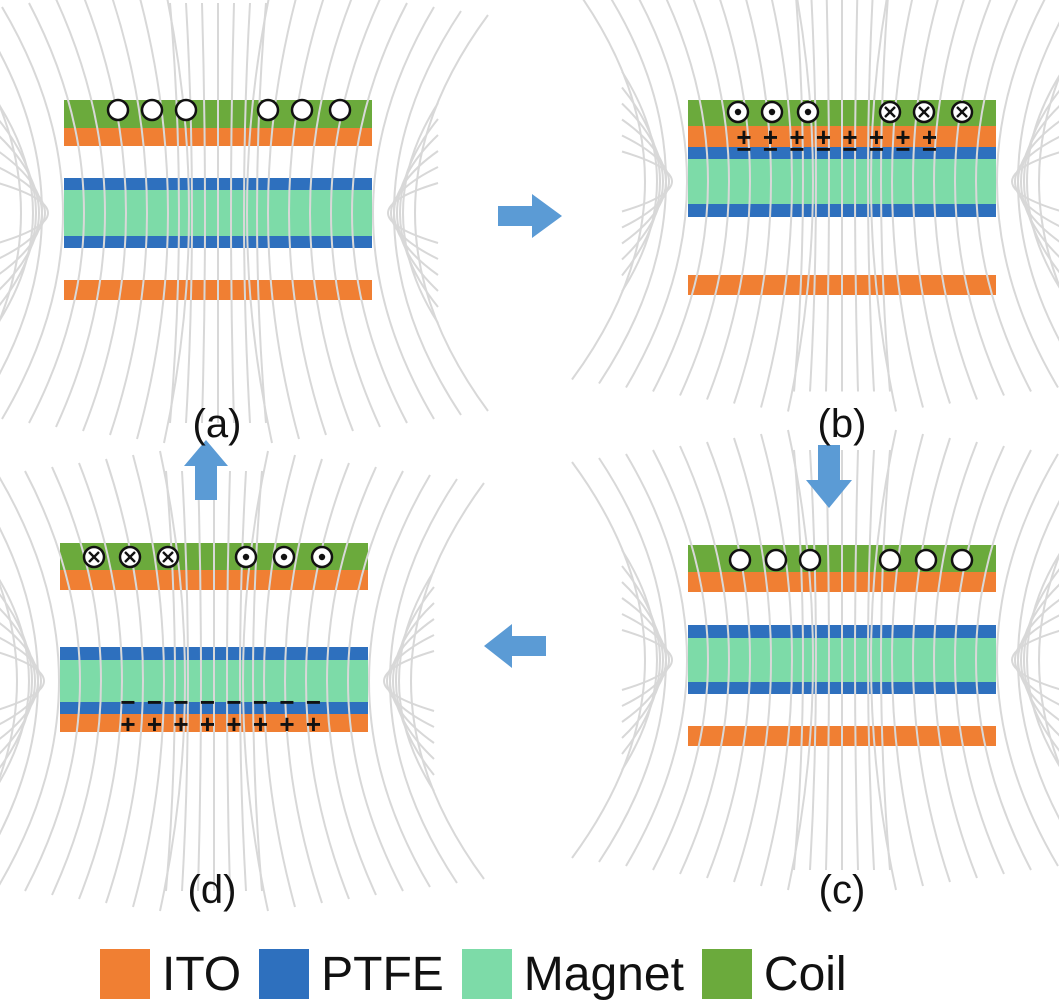  I want to click on legend-swatch-coil, so click(726, 974).